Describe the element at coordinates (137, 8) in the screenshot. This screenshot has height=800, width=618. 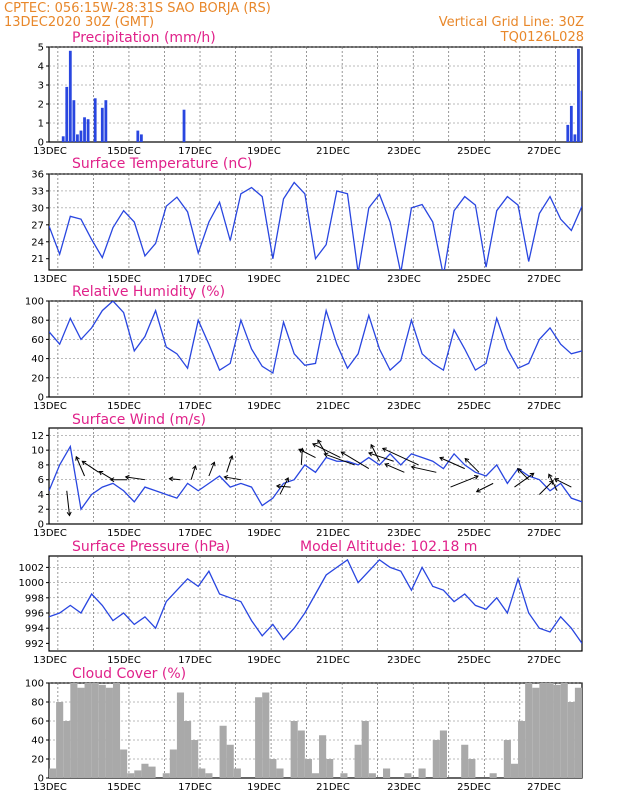
I see `header-station: CPTEC: 056:15W-28:31S SAO BORJA (RS)` at that location.